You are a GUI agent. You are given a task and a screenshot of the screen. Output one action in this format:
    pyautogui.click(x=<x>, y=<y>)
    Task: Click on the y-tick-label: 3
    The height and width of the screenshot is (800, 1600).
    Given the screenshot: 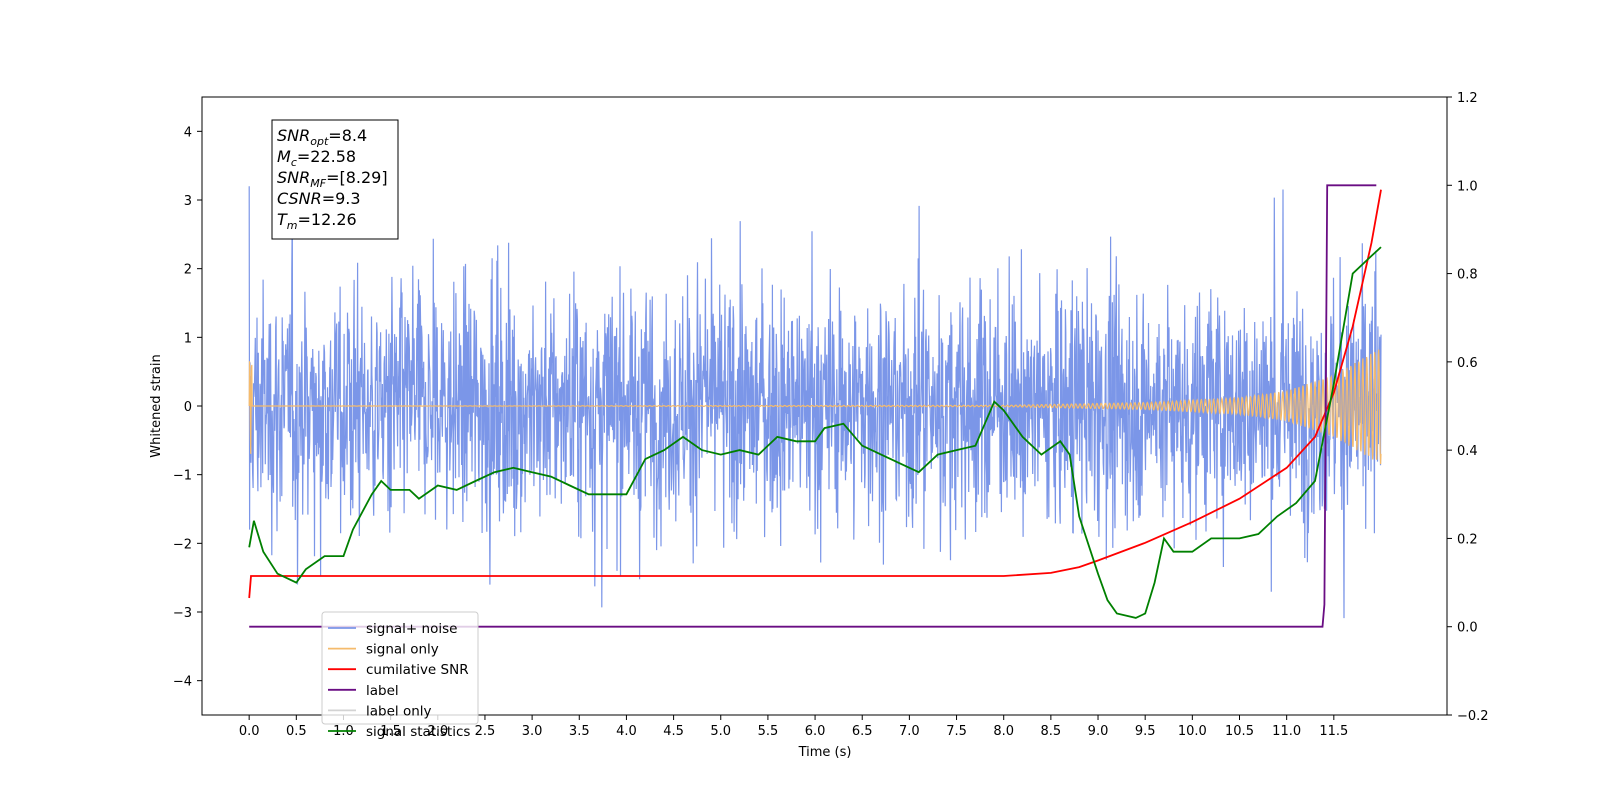 What is the action you would take?
    pyautogui.click(x=188, y=201)
    